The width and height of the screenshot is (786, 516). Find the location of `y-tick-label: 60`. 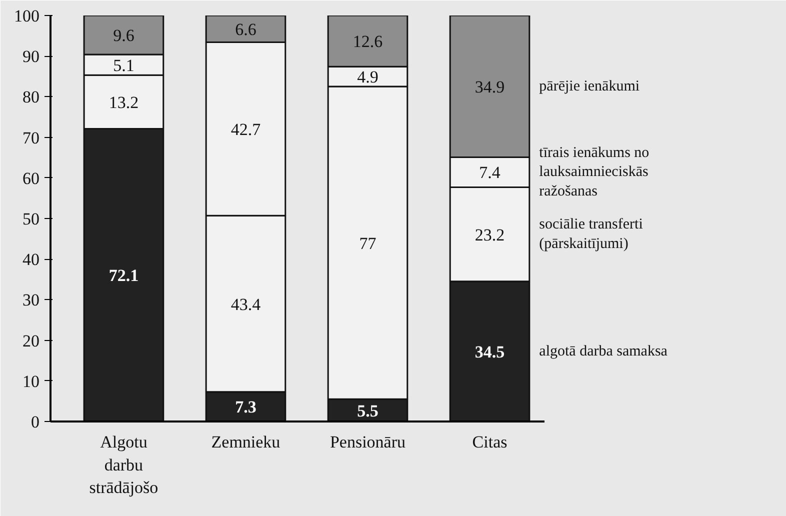

y-tick-label: 60 is located at coordinates (31, 178).